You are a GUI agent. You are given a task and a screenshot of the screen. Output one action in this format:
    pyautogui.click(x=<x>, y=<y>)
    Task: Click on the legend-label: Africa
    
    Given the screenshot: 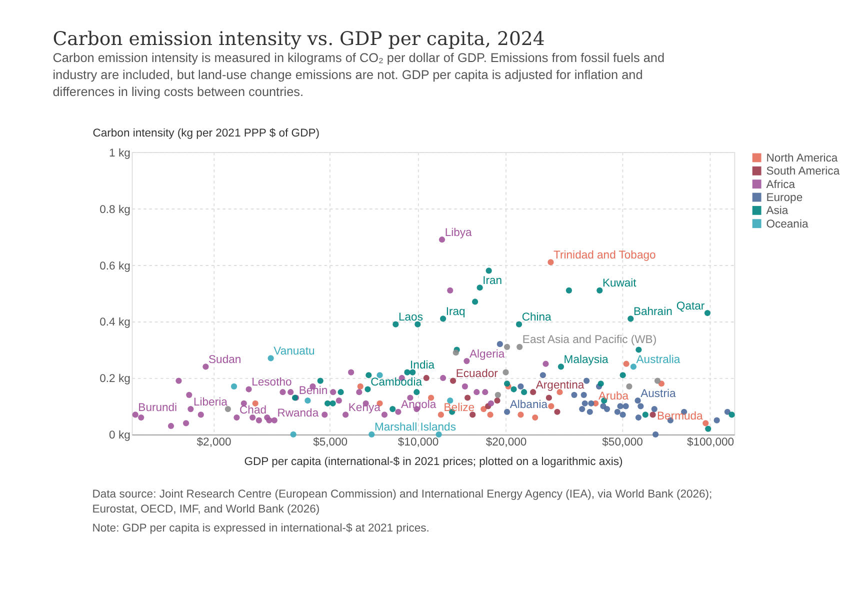 What is the action you would take?
    pyautogui.click(x=781, y=184)
    